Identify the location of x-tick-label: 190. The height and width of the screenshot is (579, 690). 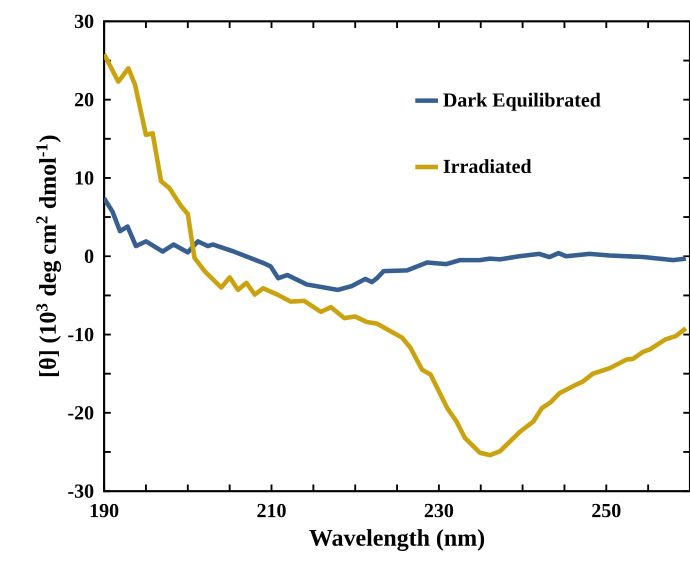
(104, 511).